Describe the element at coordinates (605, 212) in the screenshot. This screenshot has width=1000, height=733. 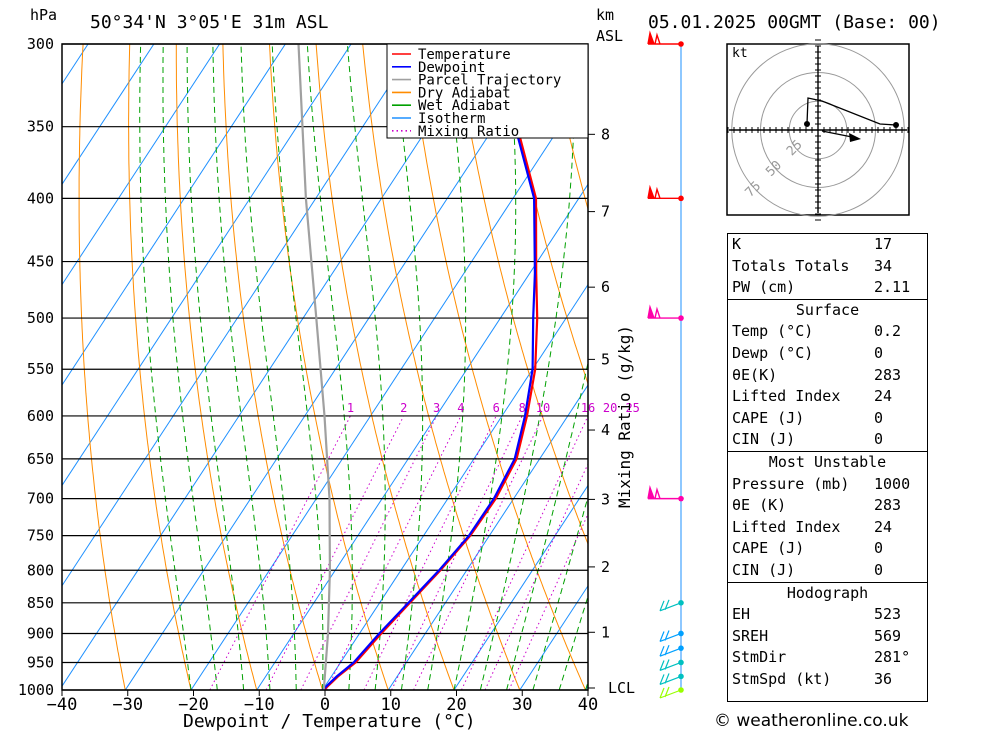
I see `km-tick-label: 7` at that location.